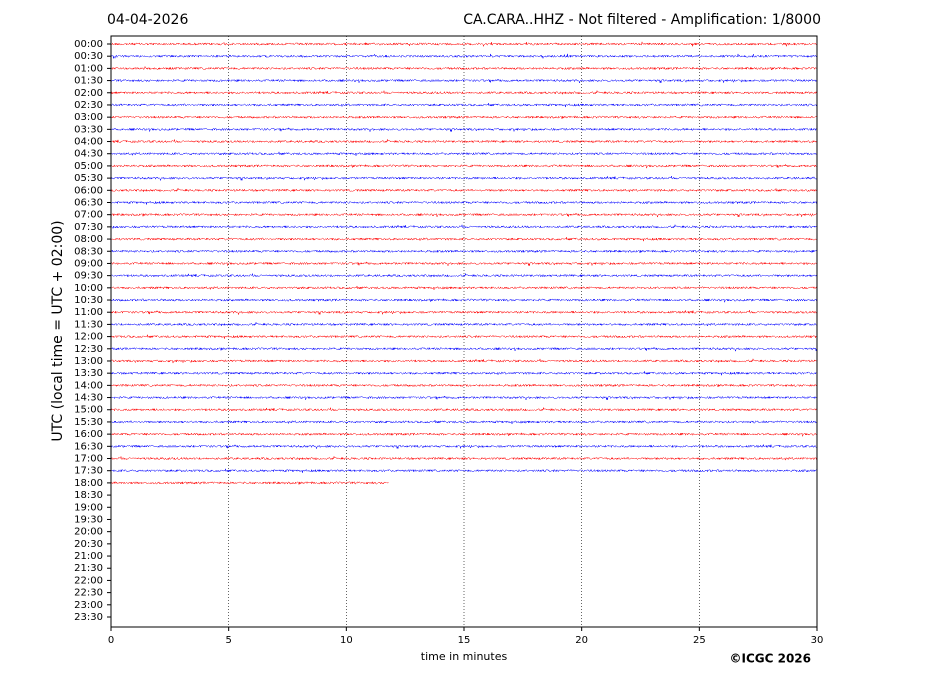 The image size is (927, 700). What do you see at coordinates (88, 142) in the screenshot?
I see `y-tick-label: 04:00` at bounding box center [88, 142].